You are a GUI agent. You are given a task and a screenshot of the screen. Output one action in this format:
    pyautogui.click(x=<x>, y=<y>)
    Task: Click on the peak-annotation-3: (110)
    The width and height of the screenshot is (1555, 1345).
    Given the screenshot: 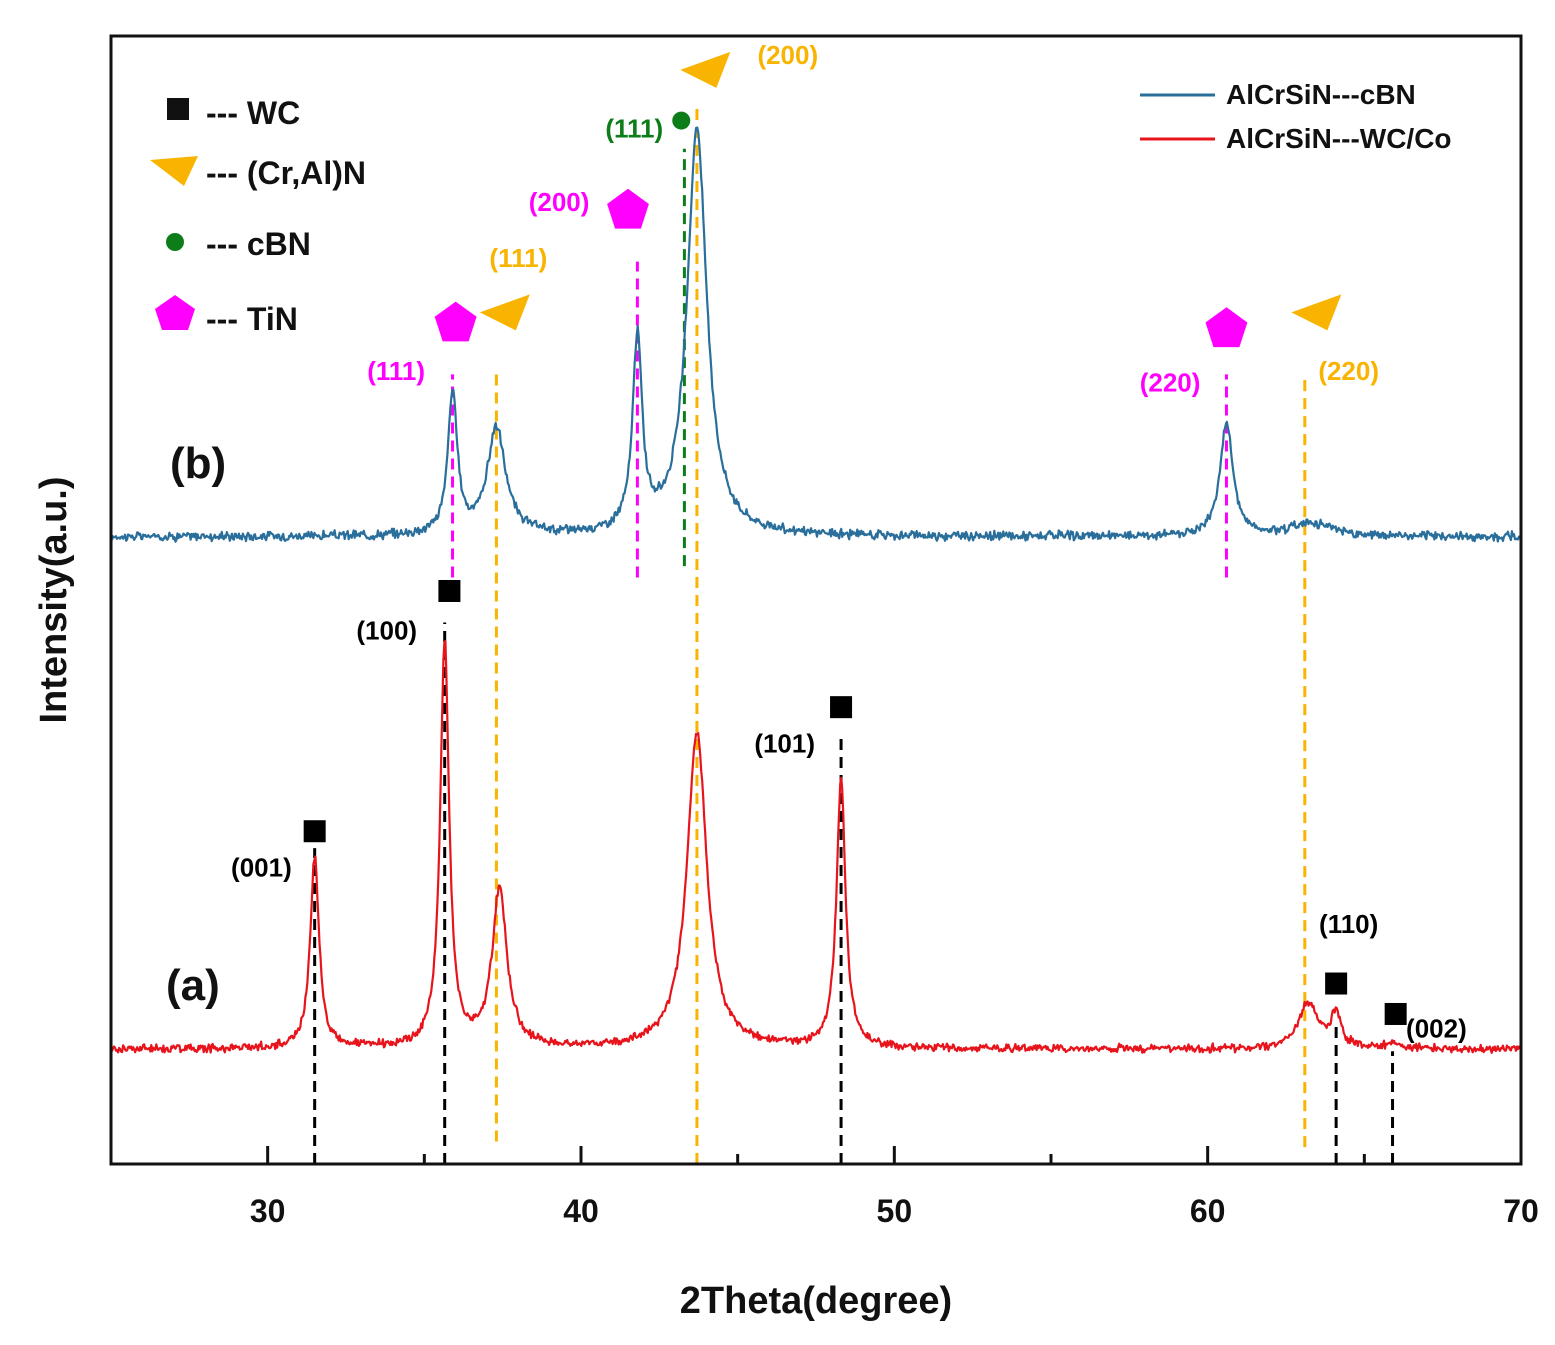 What is the action you would take?
    pyautogui.click(x=1348, y=924)
    